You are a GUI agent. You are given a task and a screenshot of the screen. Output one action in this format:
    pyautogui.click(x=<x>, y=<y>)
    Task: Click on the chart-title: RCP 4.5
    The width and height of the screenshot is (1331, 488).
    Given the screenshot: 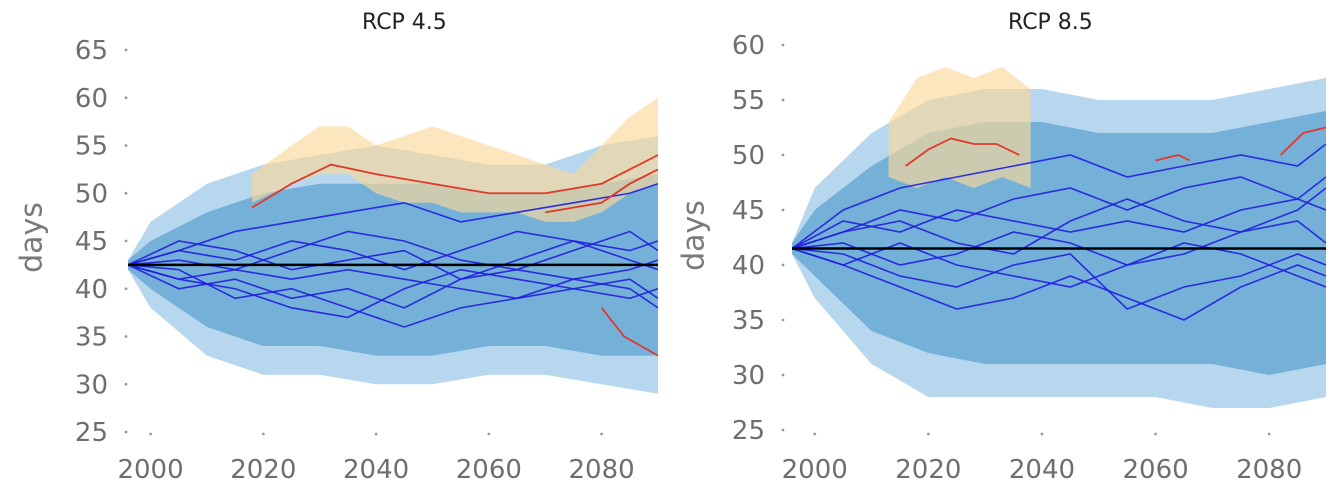 What is the action you would take?
    pyautogui.click(x=404, y=22)
    